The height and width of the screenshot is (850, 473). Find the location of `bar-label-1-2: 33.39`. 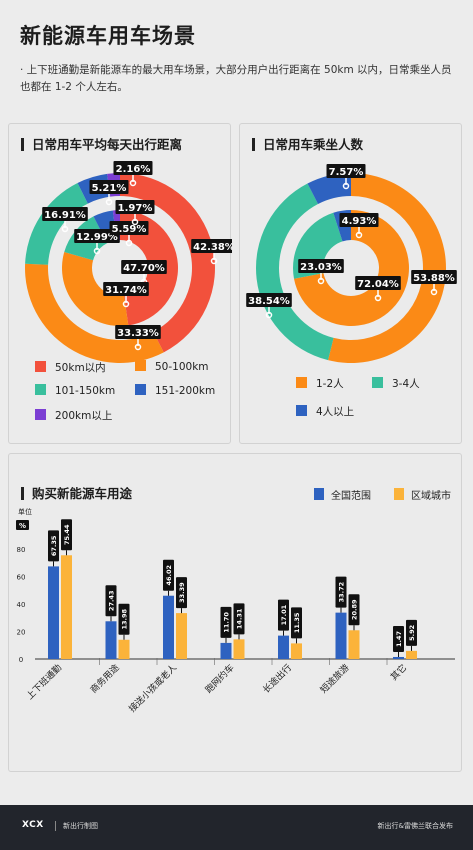

bar-label-1-2: 33.39 is located at coordinates (181, 595).